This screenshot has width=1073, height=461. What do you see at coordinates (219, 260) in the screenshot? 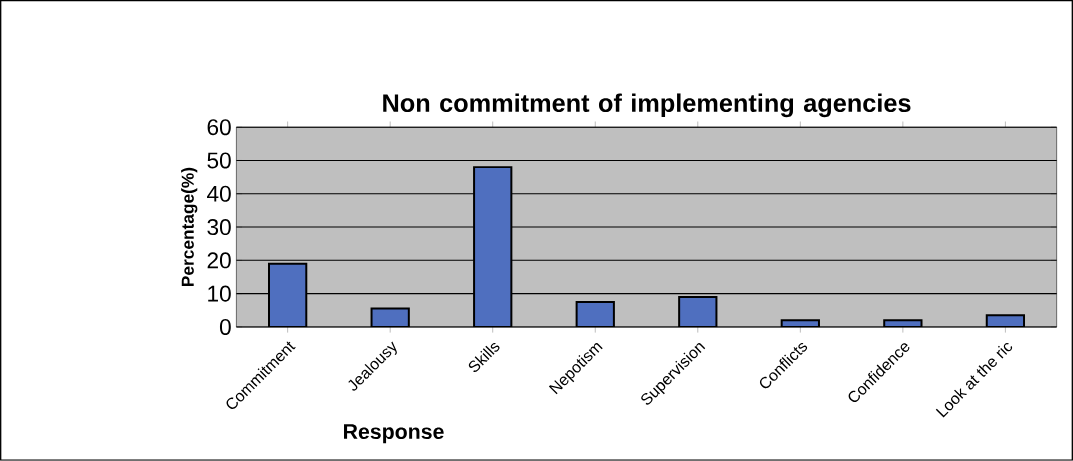
I see `y-tick-label: 20` at bounding box center [219, 260].